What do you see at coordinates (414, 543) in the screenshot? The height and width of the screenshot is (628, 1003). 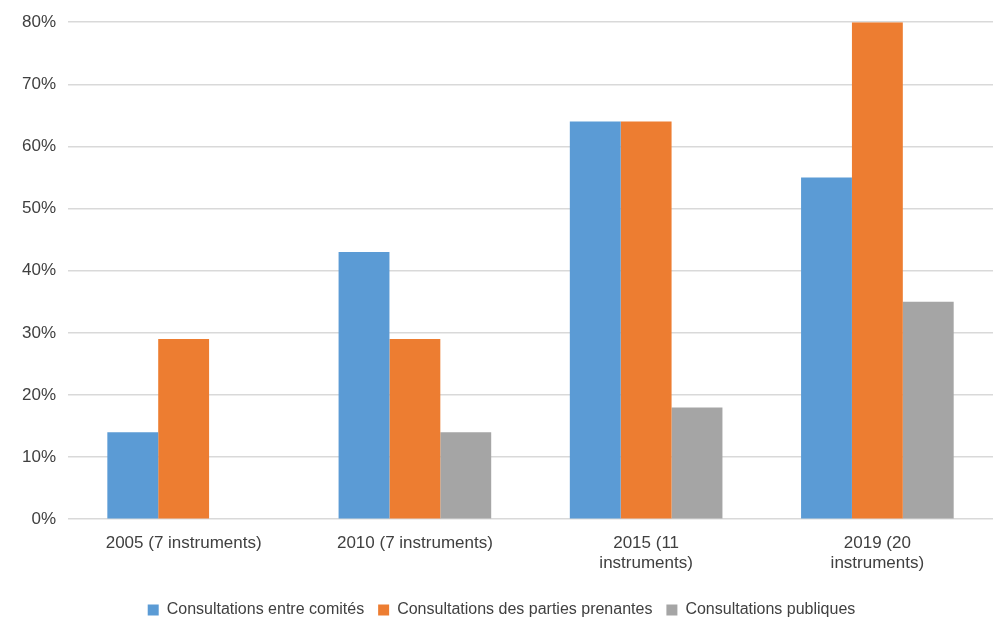 I see `x-tick-label: 2010 (7 instruments)` at bounding box center [414, 543].